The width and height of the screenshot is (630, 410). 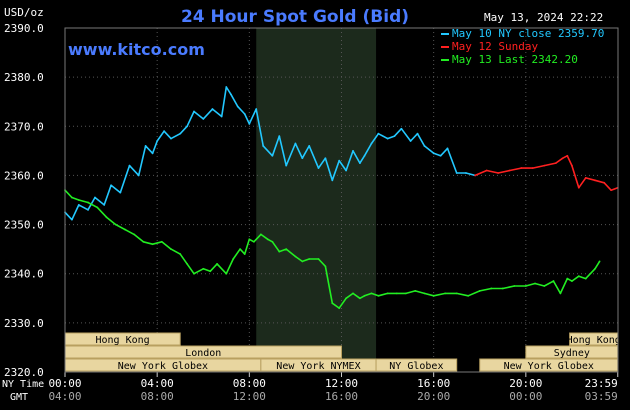 I want to click on chart-date: May 13, 2024 22:22, so click(x=543, y=17).